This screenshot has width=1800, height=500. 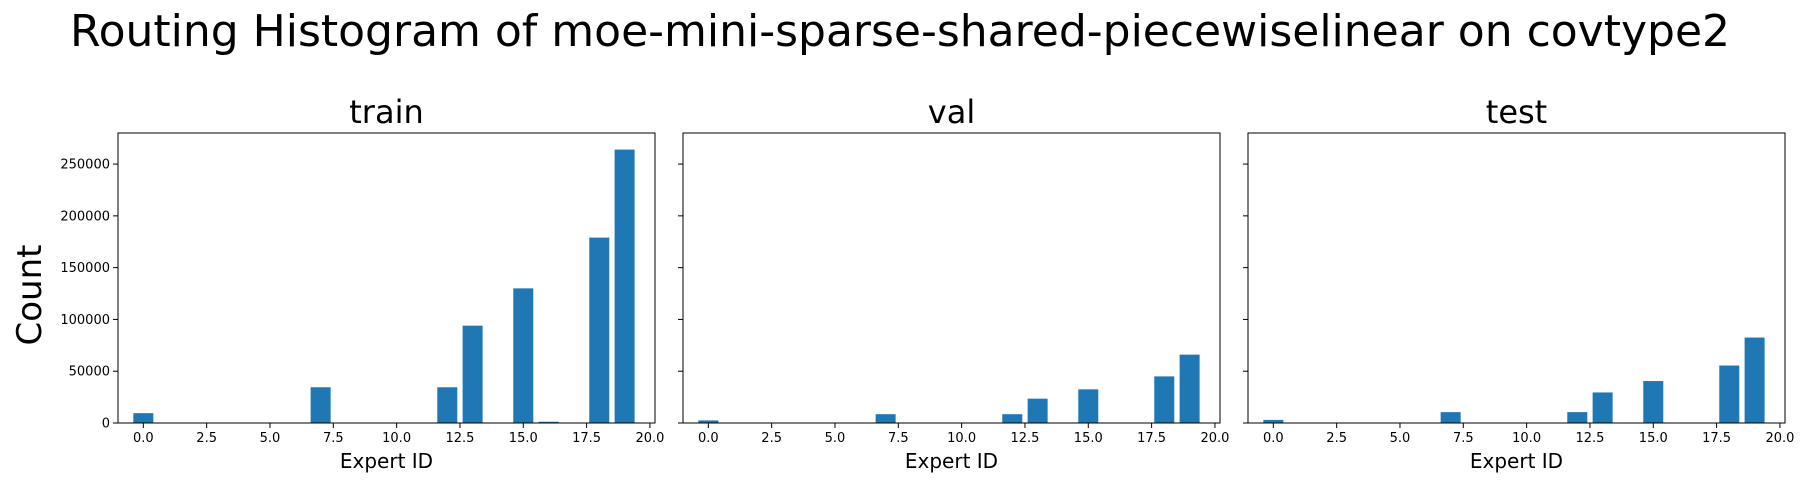 I want to click on panel-title-val: val, so click(x=951, y=112).